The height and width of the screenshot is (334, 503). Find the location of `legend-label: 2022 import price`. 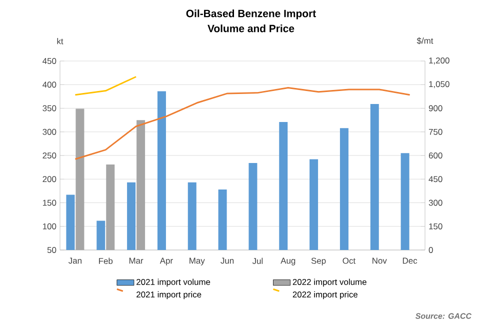

legend-label: 2022 import price is located at coordinates (325, 295).